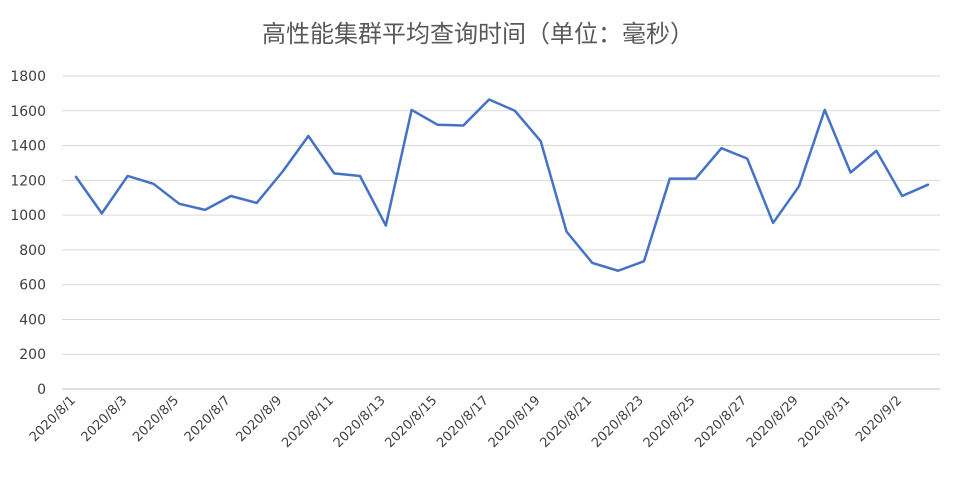 The height and width of the screenshot is (484, 956). I want to click on x-tick-label: 2020/8/21, so click(566, 422).